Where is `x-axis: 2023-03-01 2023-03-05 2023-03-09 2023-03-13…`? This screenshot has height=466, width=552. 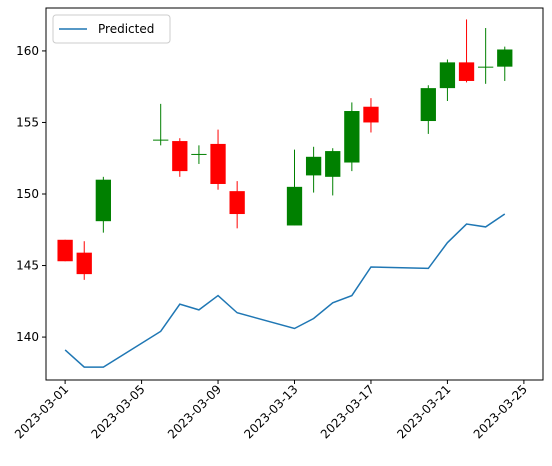 x-axis: 2023-03-01 2023-03-05 2023-03-09 2023-03-13… is located at coordinates (271, 410).